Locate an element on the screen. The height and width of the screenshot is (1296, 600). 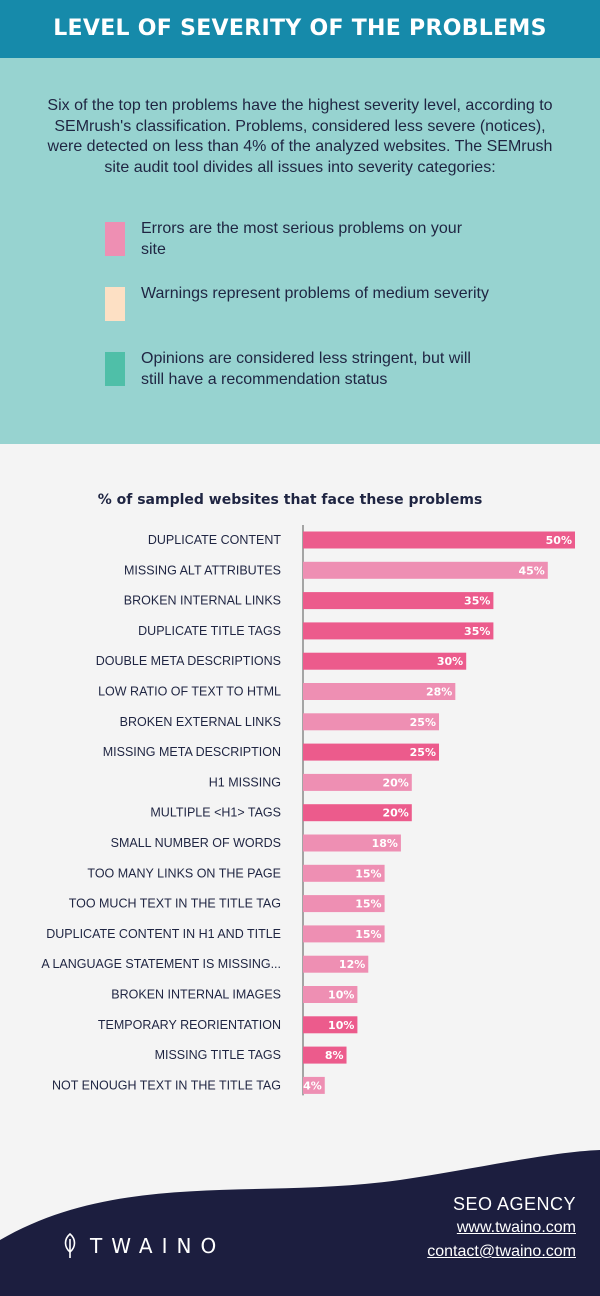
category-label: BROKEN INTERNAL LINKS is located at coordinates (202, 601).